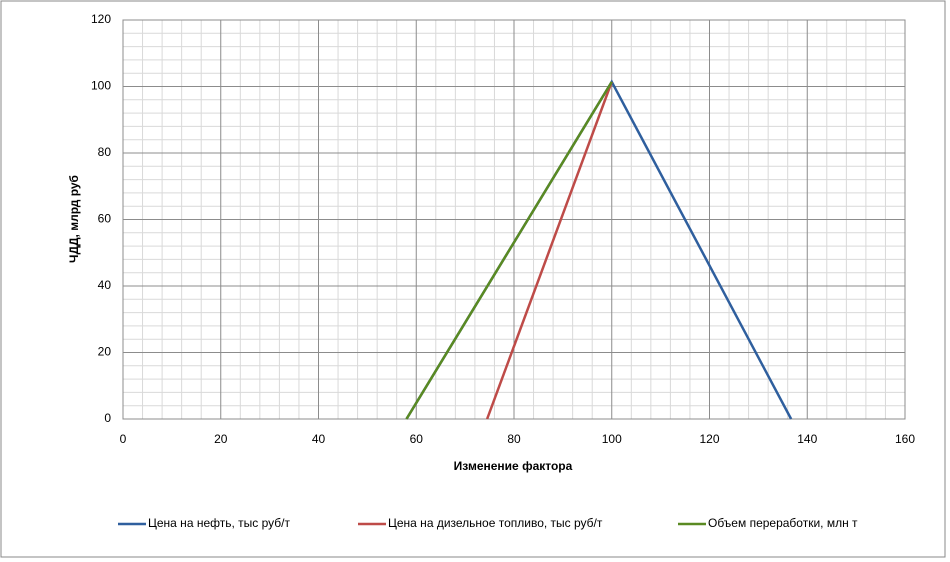 This screenshot has height=562, width=950. Describe the element at coordinates (105, 219) in the screenshot. I see `y-tick-label: 60` at that location.